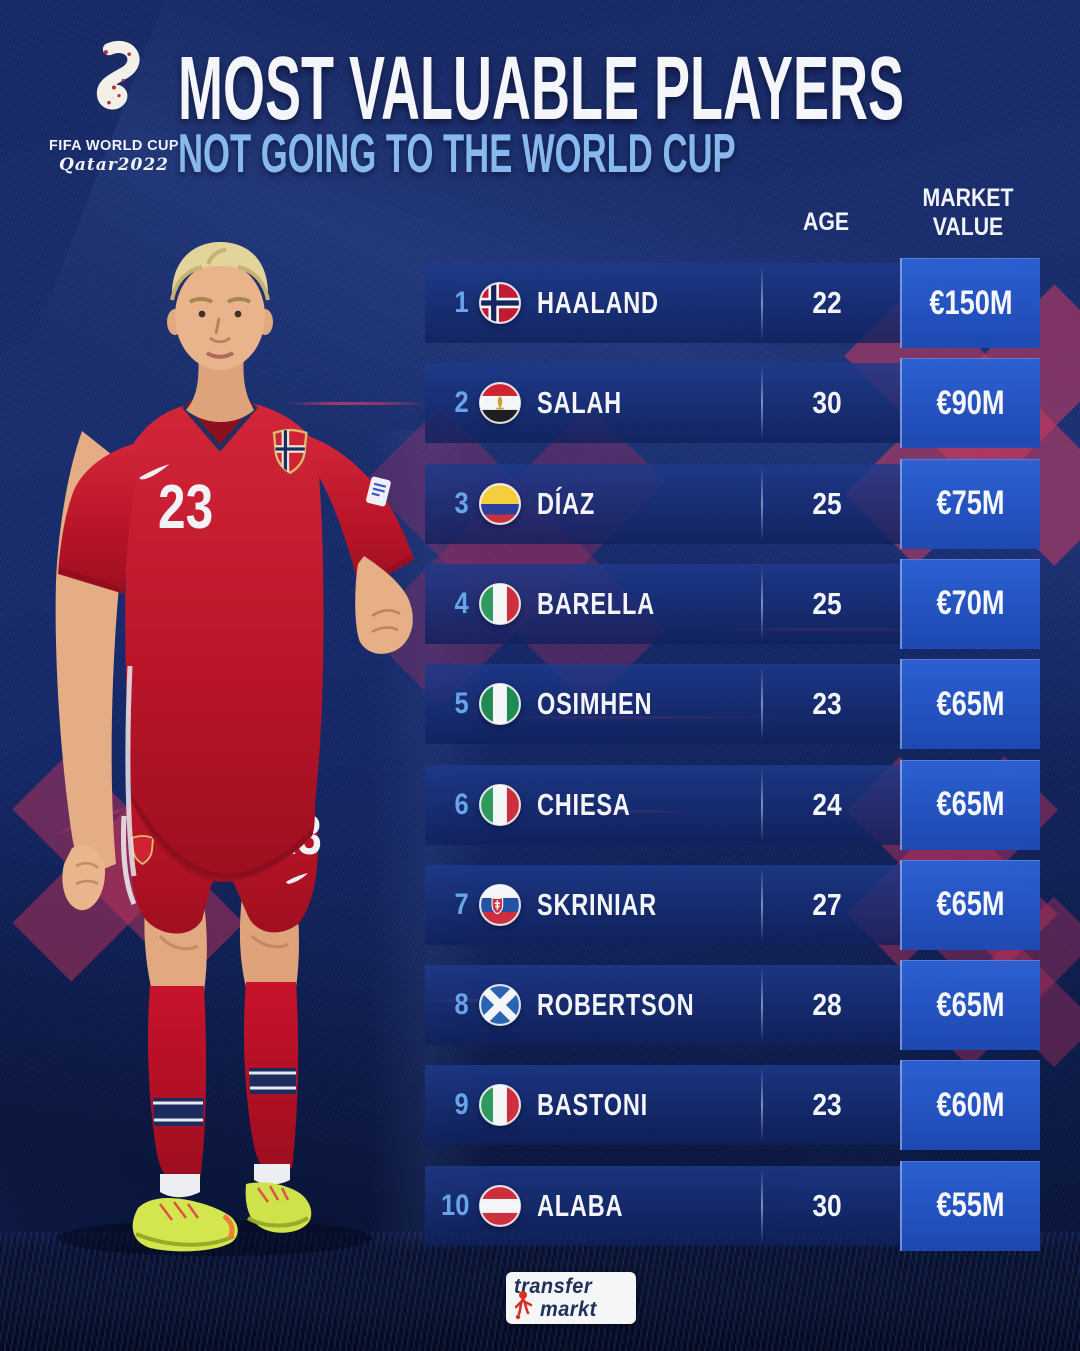 The height and width of the screenshot is (1351, 1080). What do you see at coordinates (826, 222) in the screenshot?
I see `age-column-header: AGE` at bounding box center [826, 222].